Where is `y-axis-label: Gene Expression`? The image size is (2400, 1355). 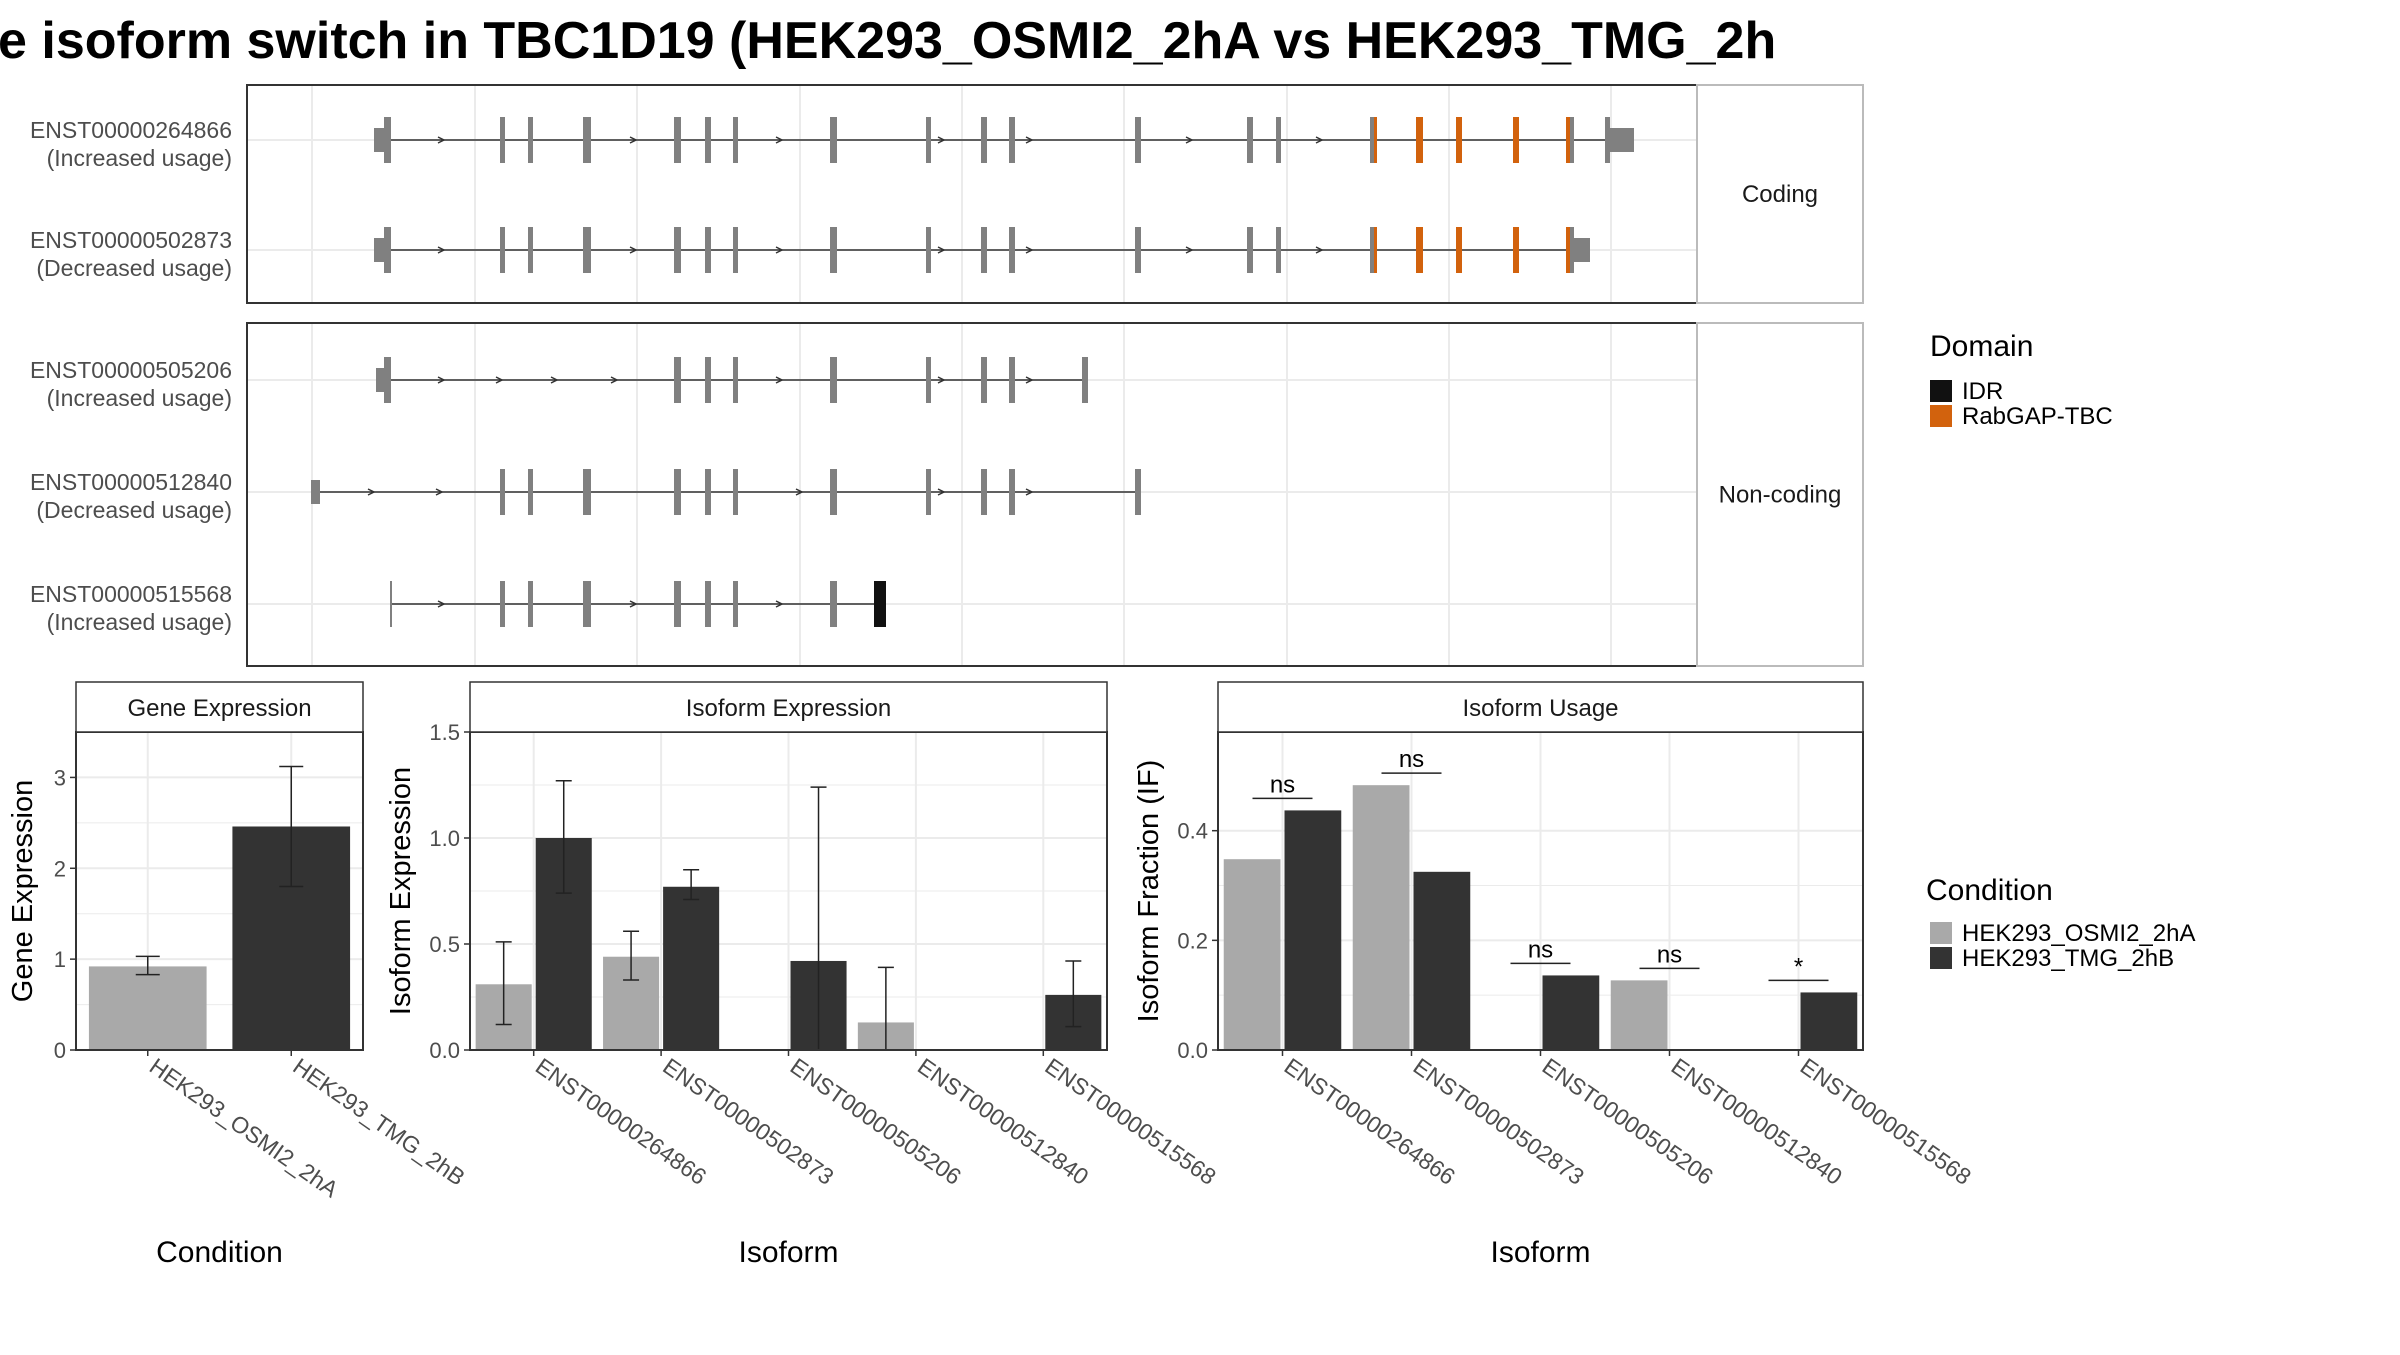 y-axis-label: Gene Expression is located at coordinates (23, 891).